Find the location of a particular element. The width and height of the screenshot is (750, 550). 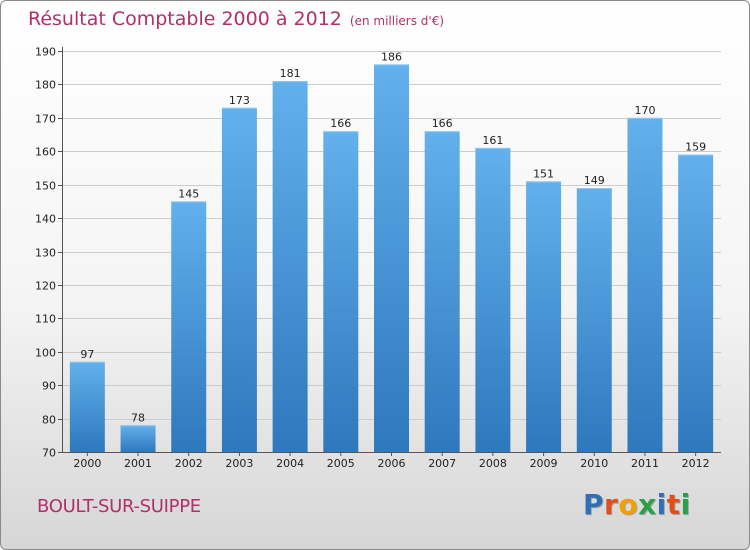

x-tick-label: 2001 is located at coordinates (138, 463).